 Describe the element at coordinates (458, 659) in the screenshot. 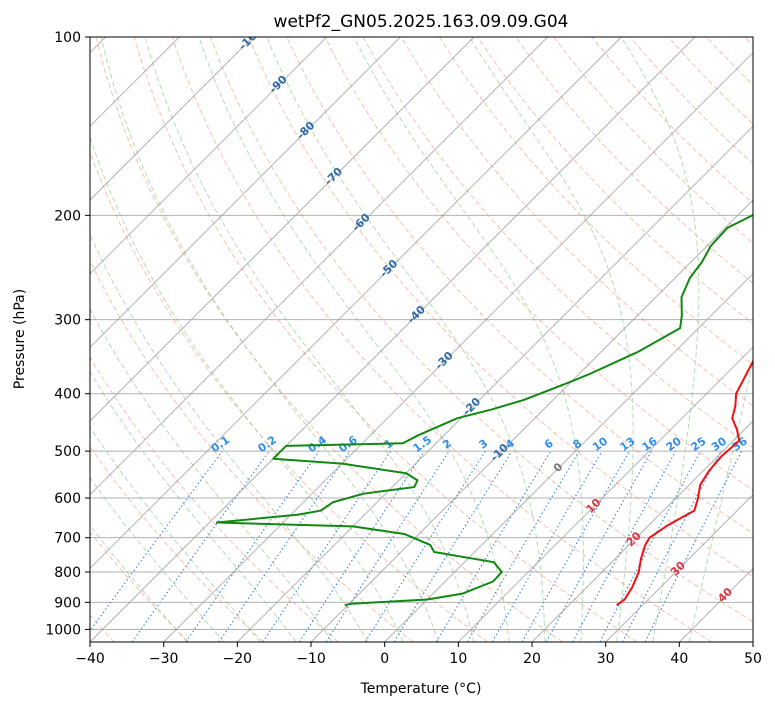

I see `x-tick-label: 10` at that location.